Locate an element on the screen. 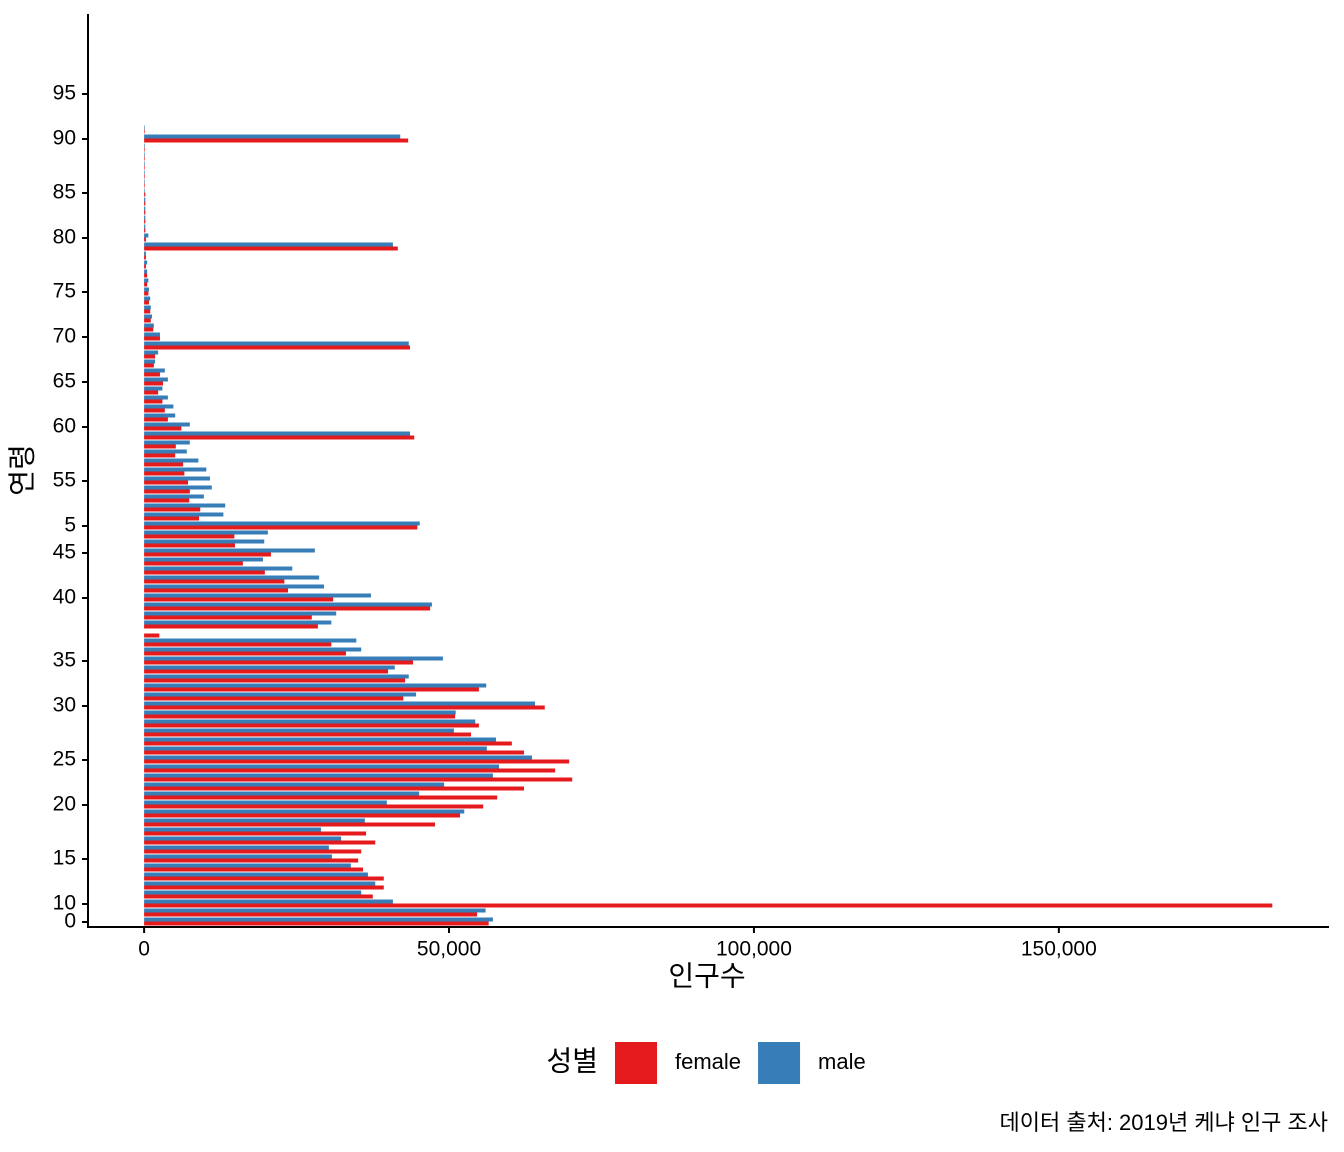  y-tick-label: 85 is located at coordinates (64, 192).